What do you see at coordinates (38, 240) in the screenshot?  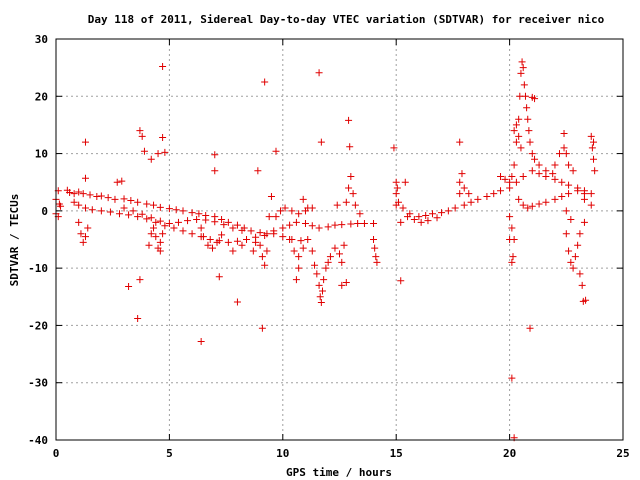 I see `y-tick-labels: -40 -30 -20 -10 0 10 20 30` at bounding box center [38, 240].